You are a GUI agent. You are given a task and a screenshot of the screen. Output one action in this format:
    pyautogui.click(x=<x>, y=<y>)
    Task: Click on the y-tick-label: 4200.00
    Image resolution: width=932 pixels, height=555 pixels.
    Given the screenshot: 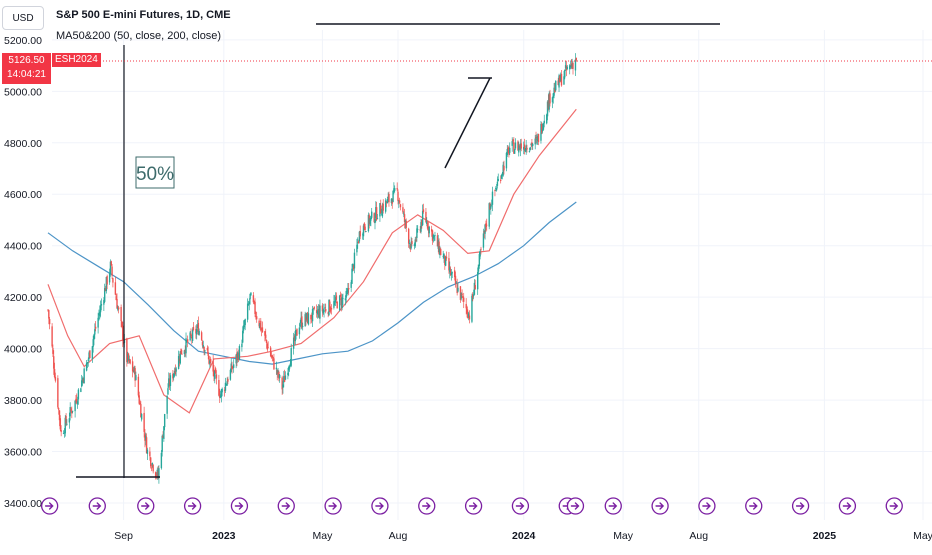 What is the action you would take?
    pyautogui.click(x=23, y=298)
    